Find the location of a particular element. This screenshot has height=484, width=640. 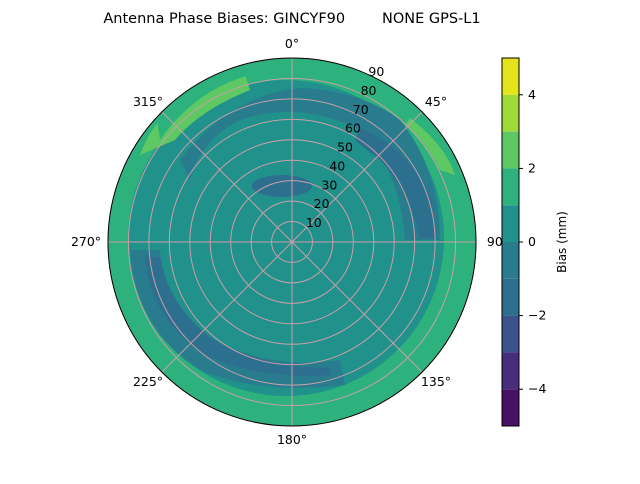

radial-tick-label: 90 is located at coordinates (376, 71).